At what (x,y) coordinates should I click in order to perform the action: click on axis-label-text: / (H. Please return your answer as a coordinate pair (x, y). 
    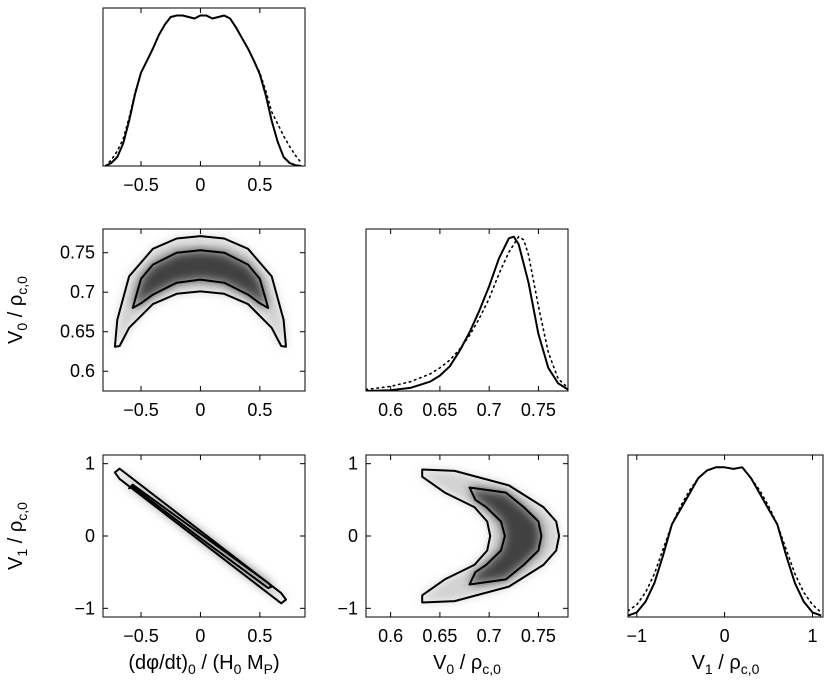
    Looking at the image, I should click on (215, 663).